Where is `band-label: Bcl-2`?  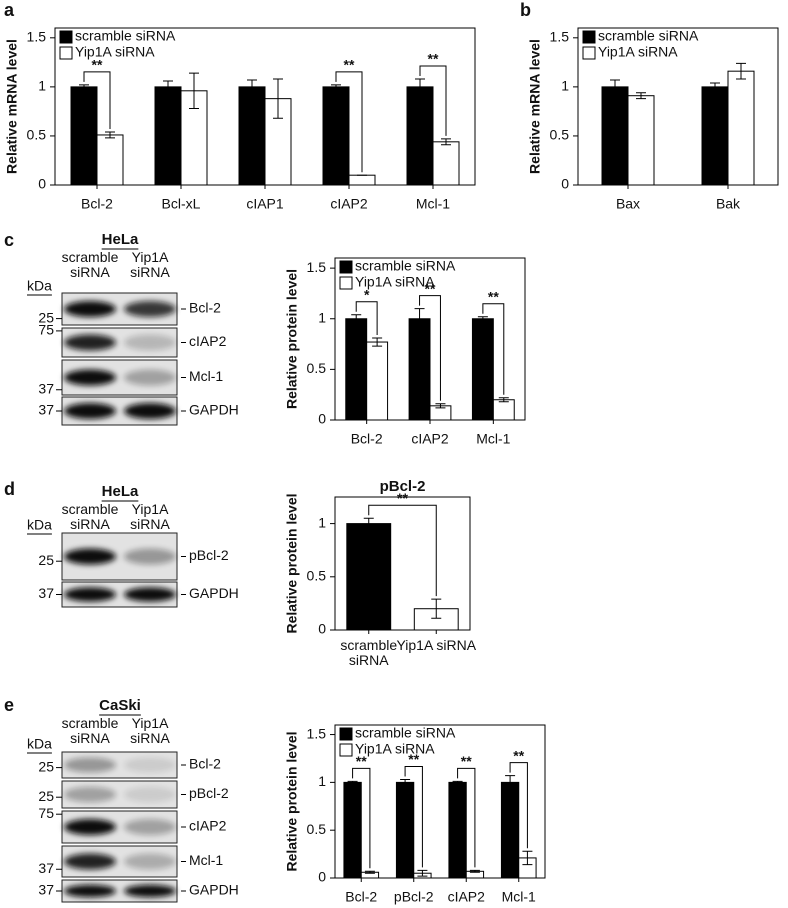 band-label: Bcl-2 is located at coordinates (205, 308).